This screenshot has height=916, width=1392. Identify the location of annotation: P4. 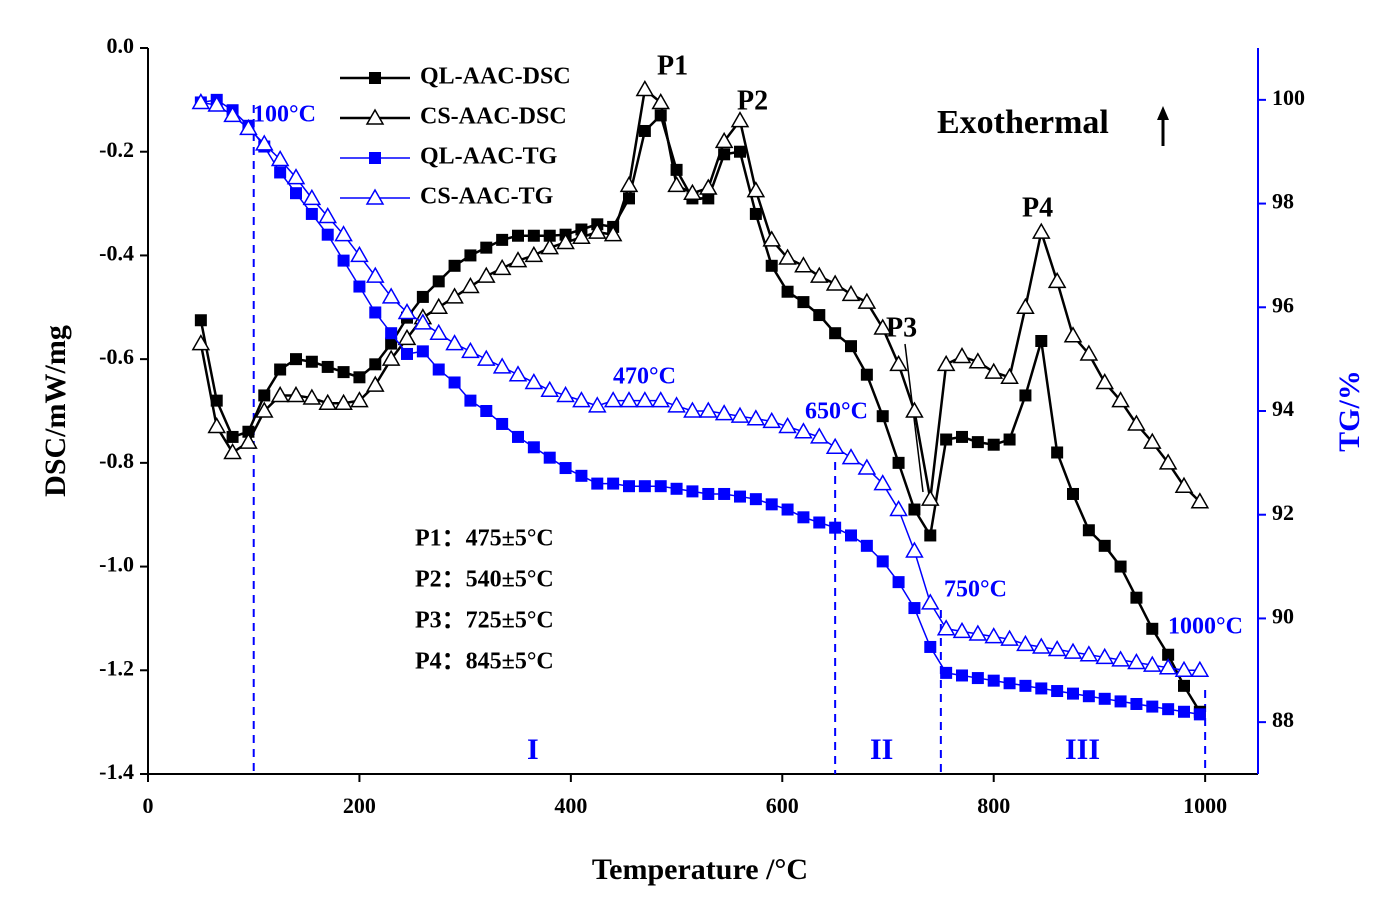
(1037, 207).